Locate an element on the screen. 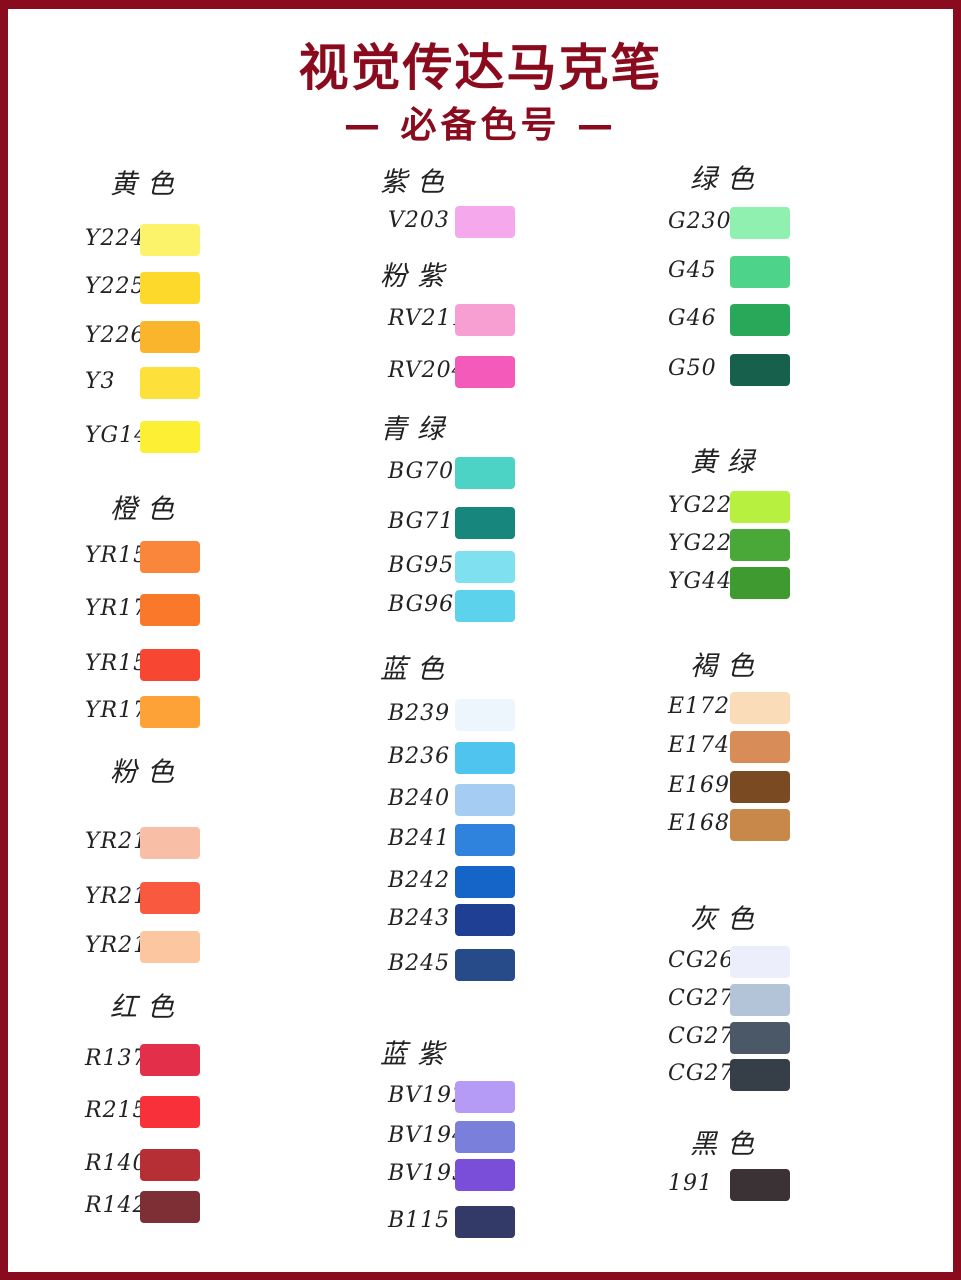  color-code: B115 is located at coordinates (419, 1220).